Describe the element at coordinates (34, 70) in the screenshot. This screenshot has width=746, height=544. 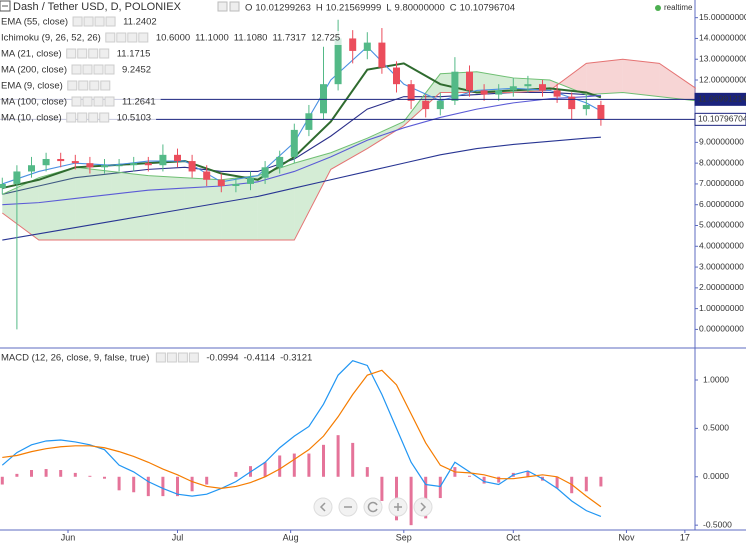
I see `study-name: MA (200, close)` at that location.